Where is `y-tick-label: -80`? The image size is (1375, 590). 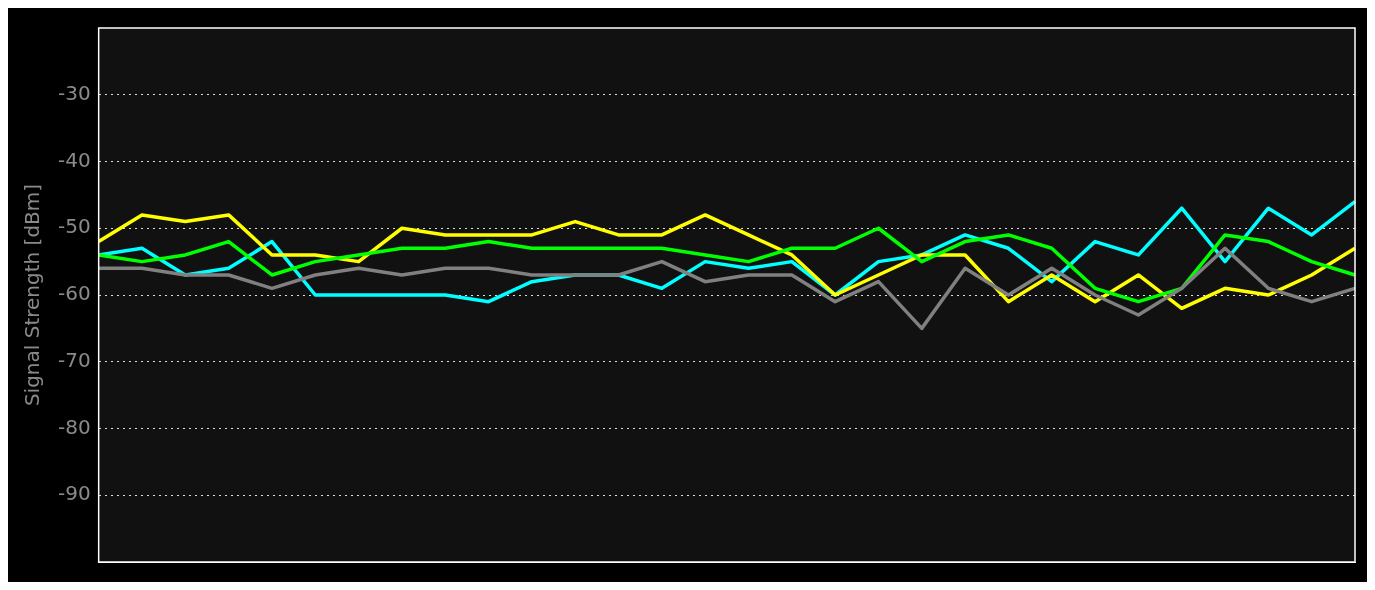 y-tick-label: -80 is located at coordinates (74, 426).